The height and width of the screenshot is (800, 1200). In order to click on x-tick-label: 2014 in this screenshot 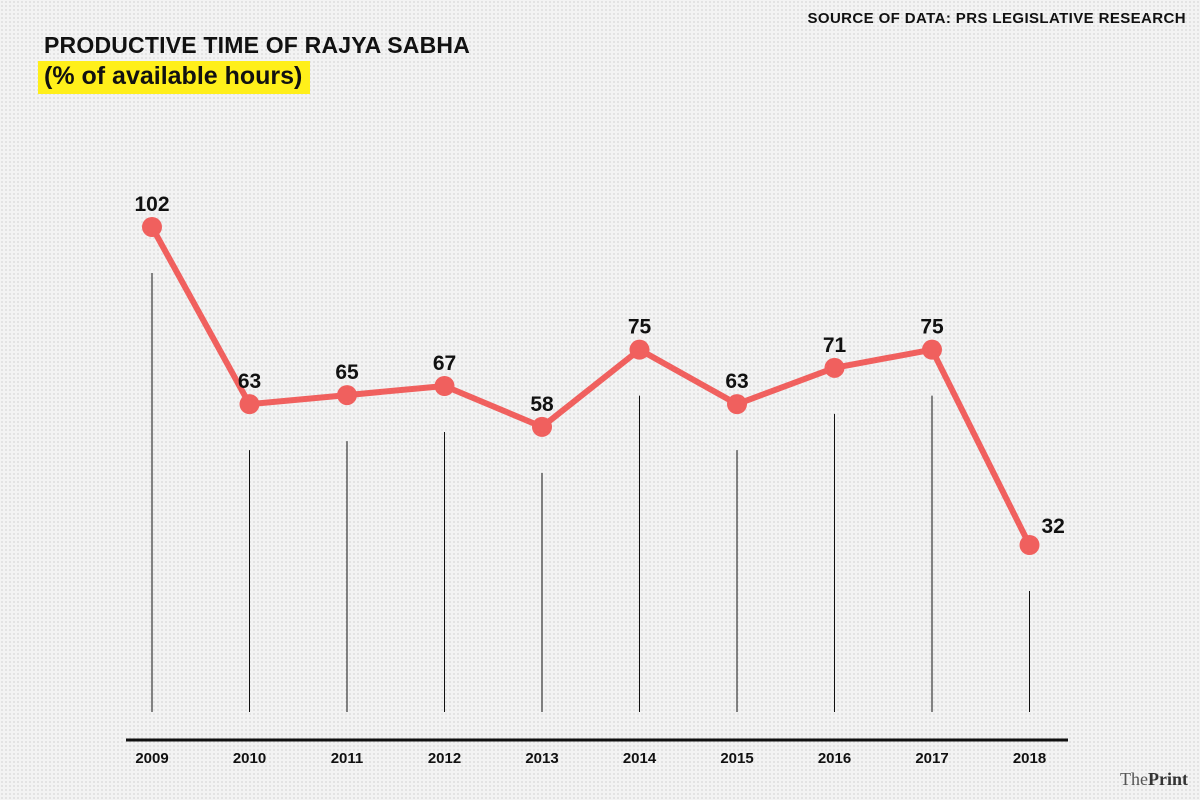, I will do `click(640, 758)`.